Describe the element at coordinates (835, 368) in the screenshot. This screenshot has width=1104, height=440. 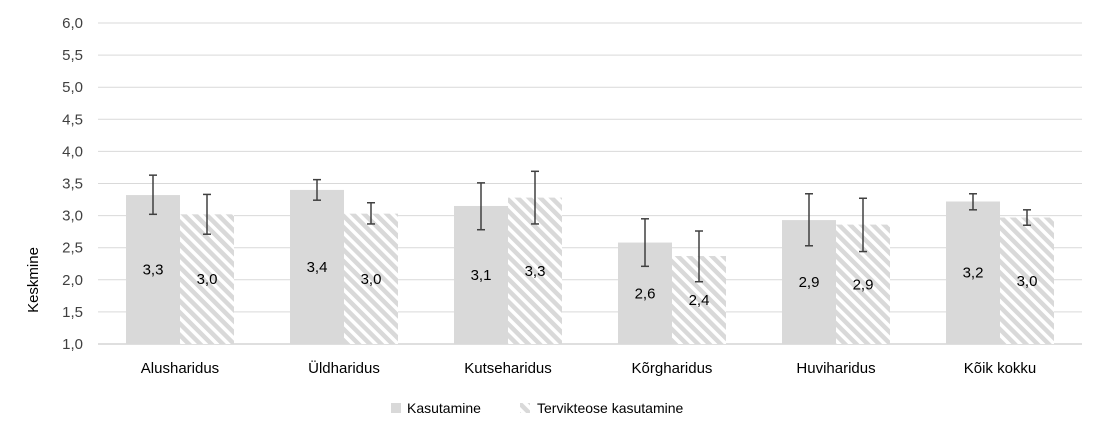
I see `category-label: Huviharidus` at that location.